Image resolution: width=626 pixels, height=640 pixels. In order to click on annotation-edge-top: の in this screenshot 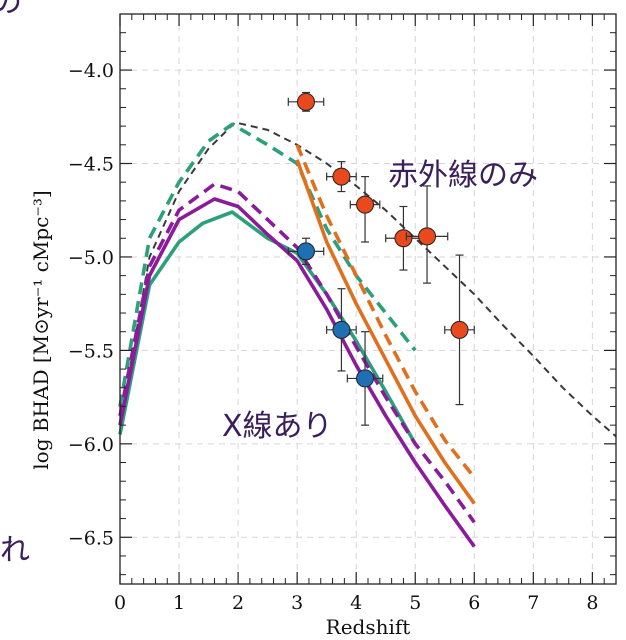, I will do `click(11, 10)`.